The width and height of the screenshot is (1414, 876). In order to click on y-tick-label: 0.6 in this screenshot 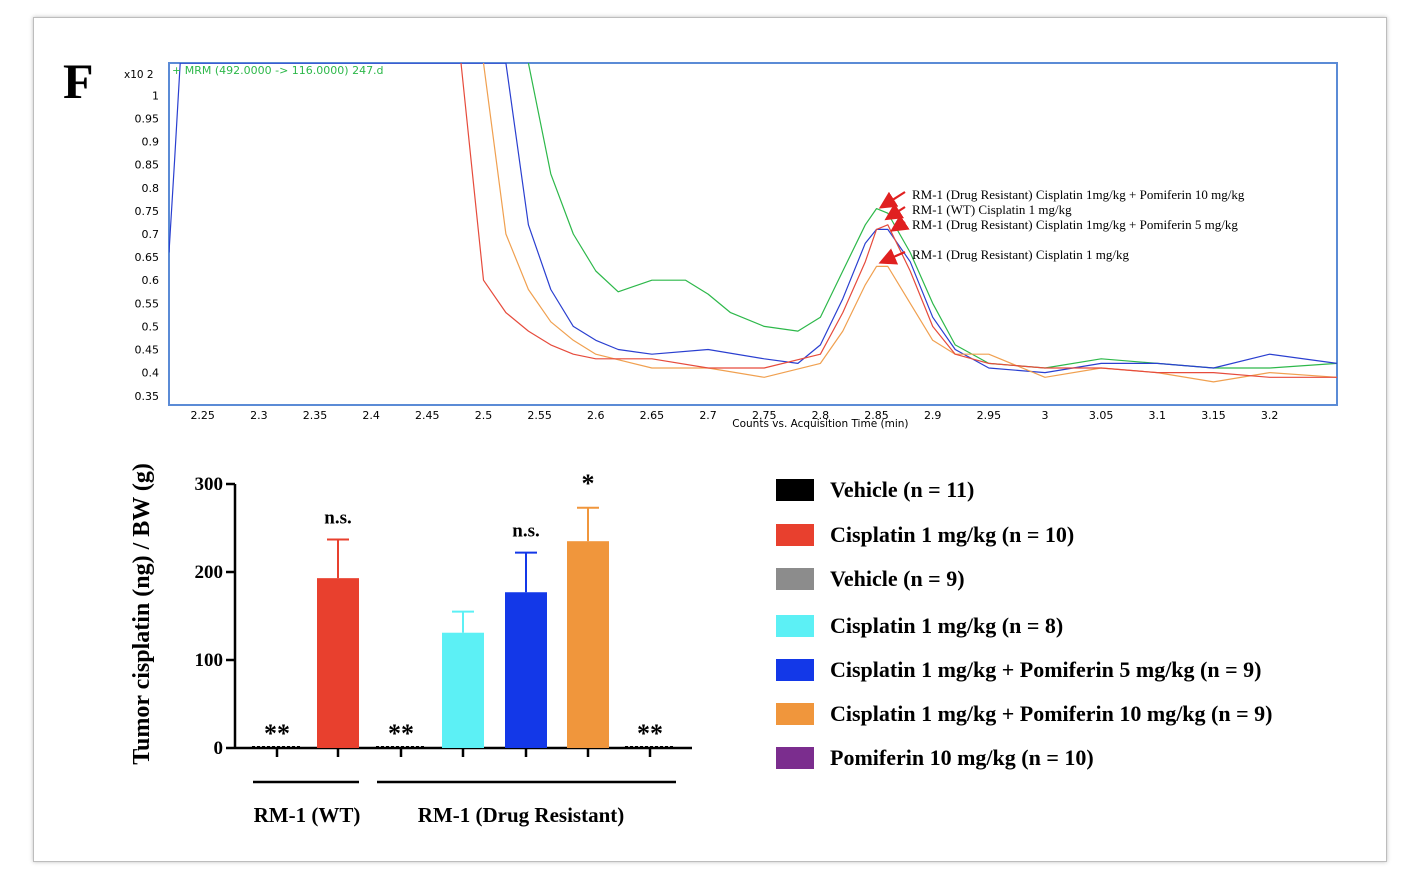, I will do `click(151, 280)`.